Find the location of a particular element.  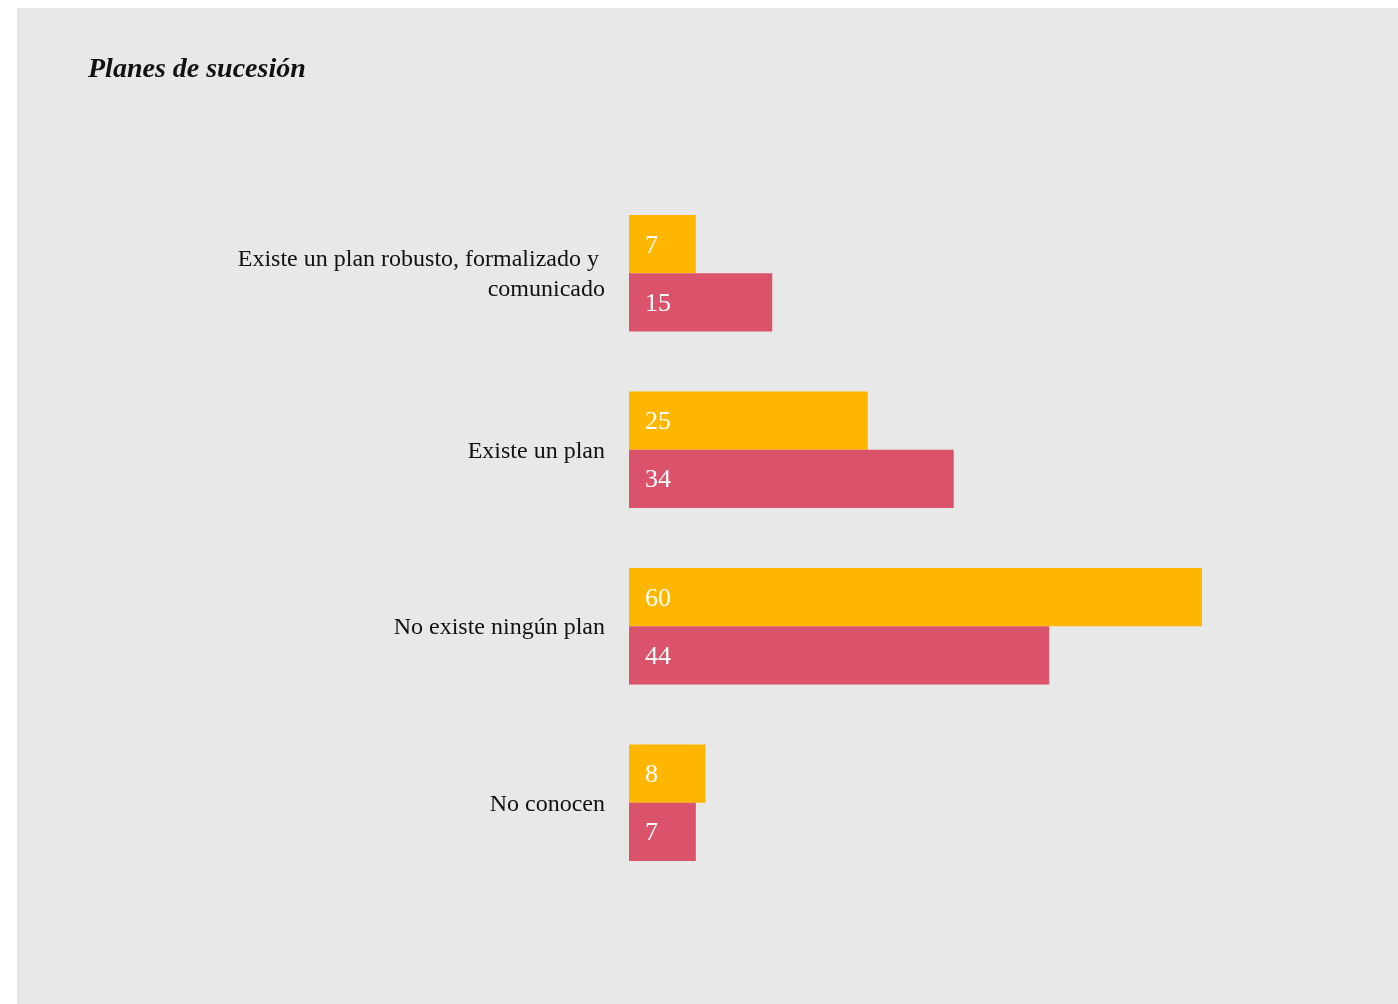

y-tick-label: Existe un plan robusto, formalizado y comunicado is located at coordinates (421, 273).